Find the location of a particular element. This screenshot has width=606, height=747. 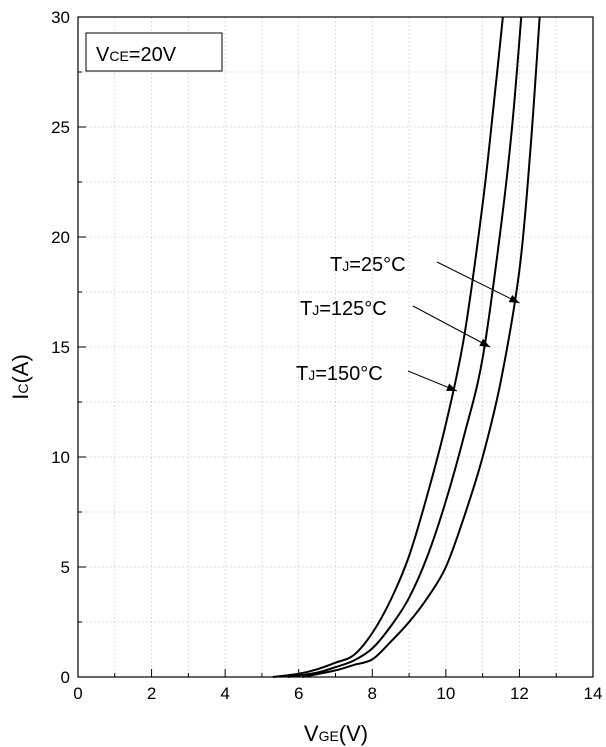

x-tick-label: 12 is located at coordinates (519, 693).